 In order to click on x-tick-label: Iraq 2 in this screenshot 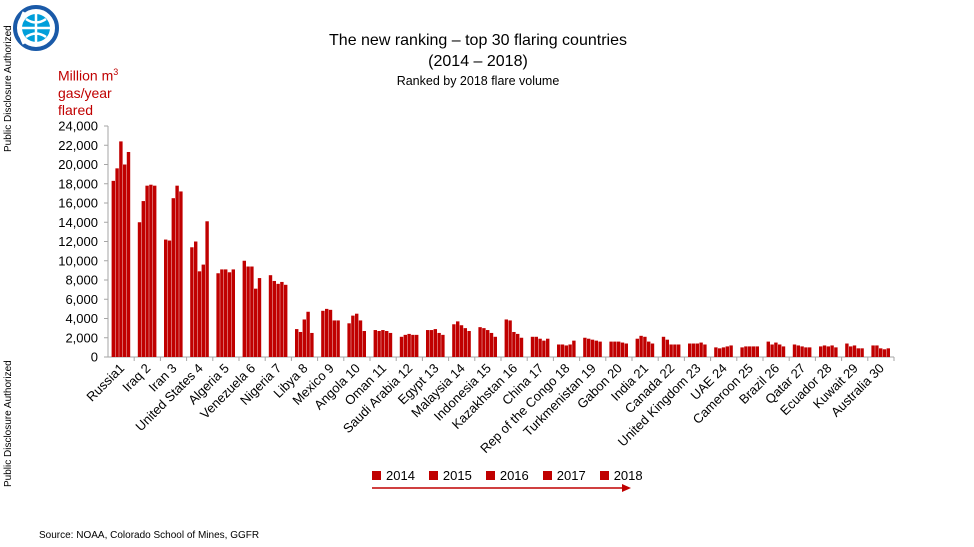, I will do `click(136, 378)`.